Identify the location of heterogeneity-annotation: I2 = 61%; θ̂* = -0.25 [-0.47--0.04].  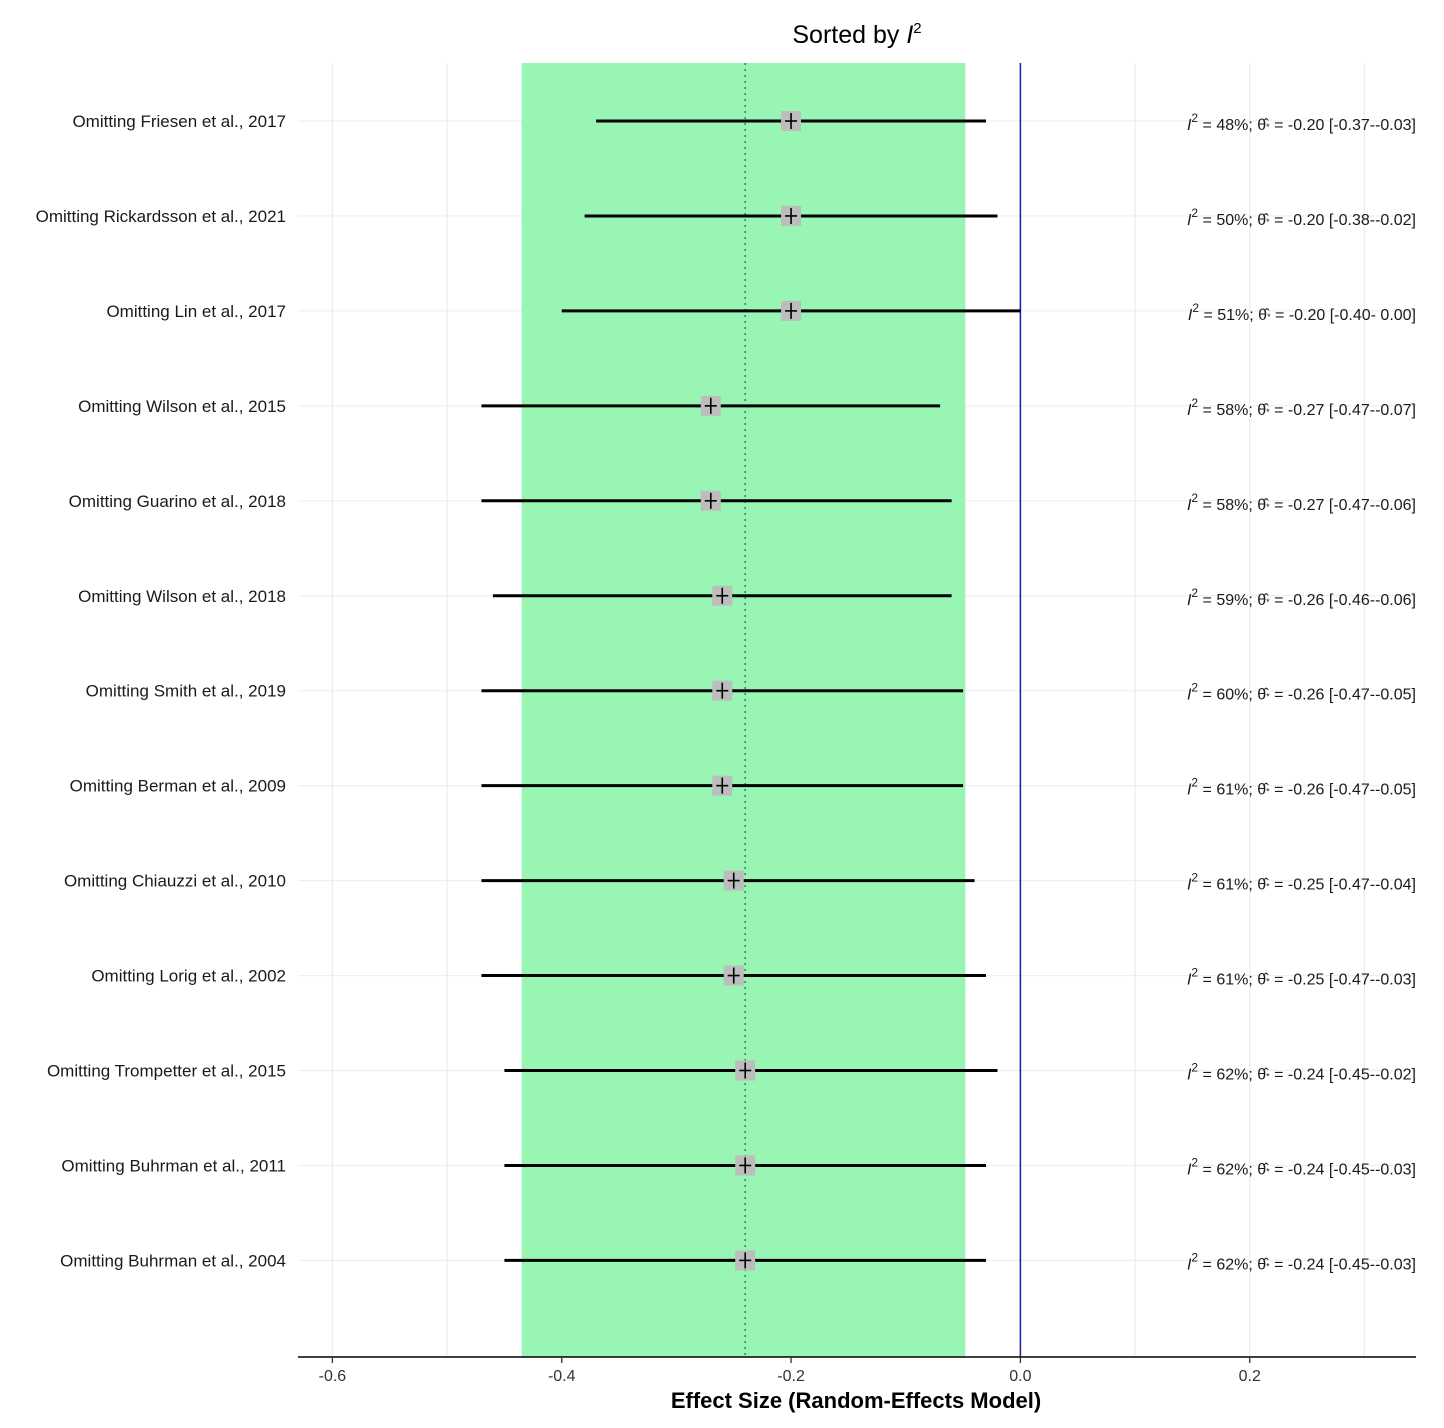
(1301, 882).